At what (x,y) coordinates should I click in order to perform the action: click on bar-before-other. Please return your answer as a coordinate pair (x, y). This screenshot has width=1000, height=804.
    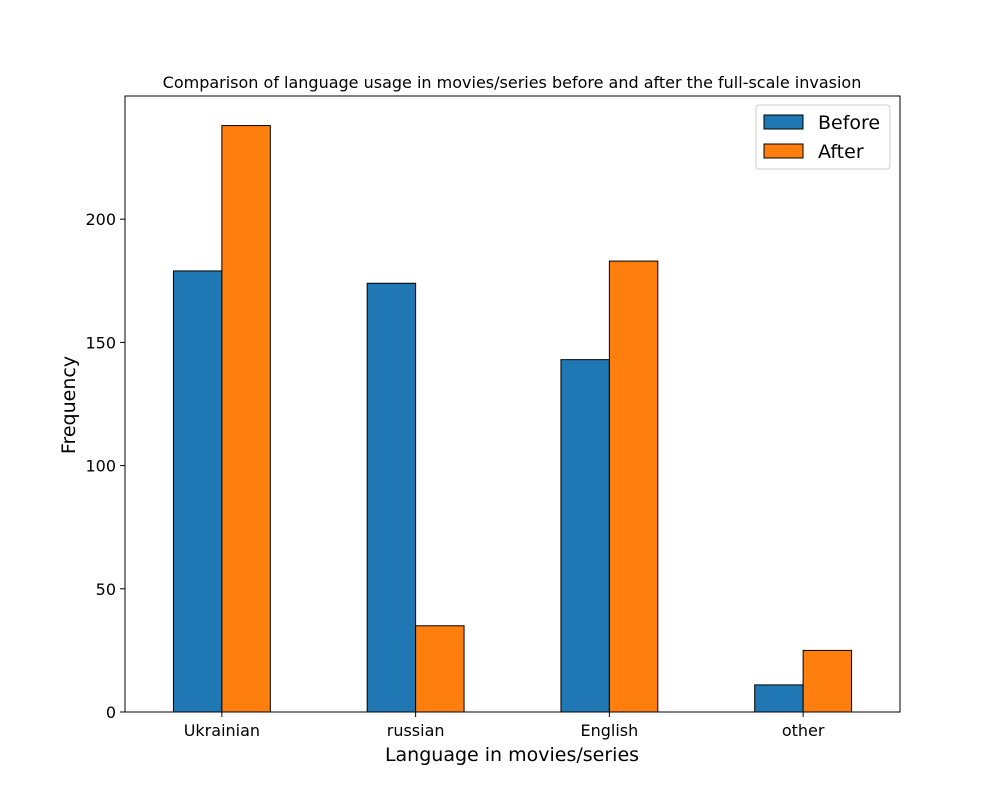
    Looking at the image, I should click on (779, 698).